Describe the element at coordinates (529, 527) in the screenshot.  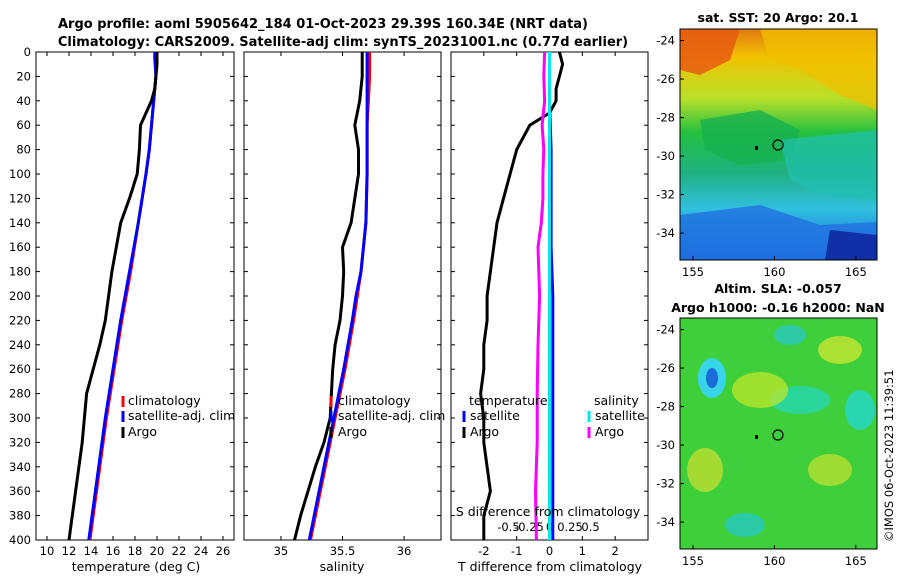
I see `x2-tick-label: -0.25` at that location.